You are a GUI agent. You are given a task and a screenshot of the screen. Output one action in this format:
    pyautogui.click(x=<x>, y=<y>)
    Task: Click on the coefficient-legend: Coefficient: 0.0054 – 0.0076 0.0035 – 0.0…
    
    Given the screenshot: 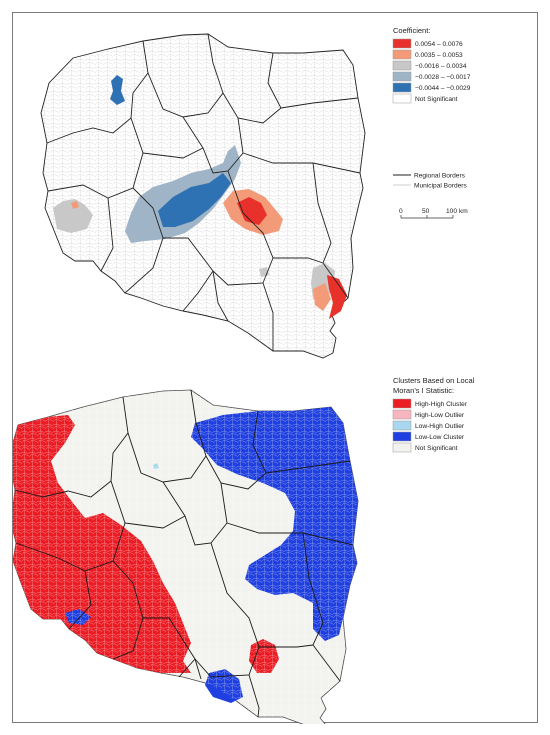 What is the action you would take?
    pyautogui.click(x=431, y=65)
    